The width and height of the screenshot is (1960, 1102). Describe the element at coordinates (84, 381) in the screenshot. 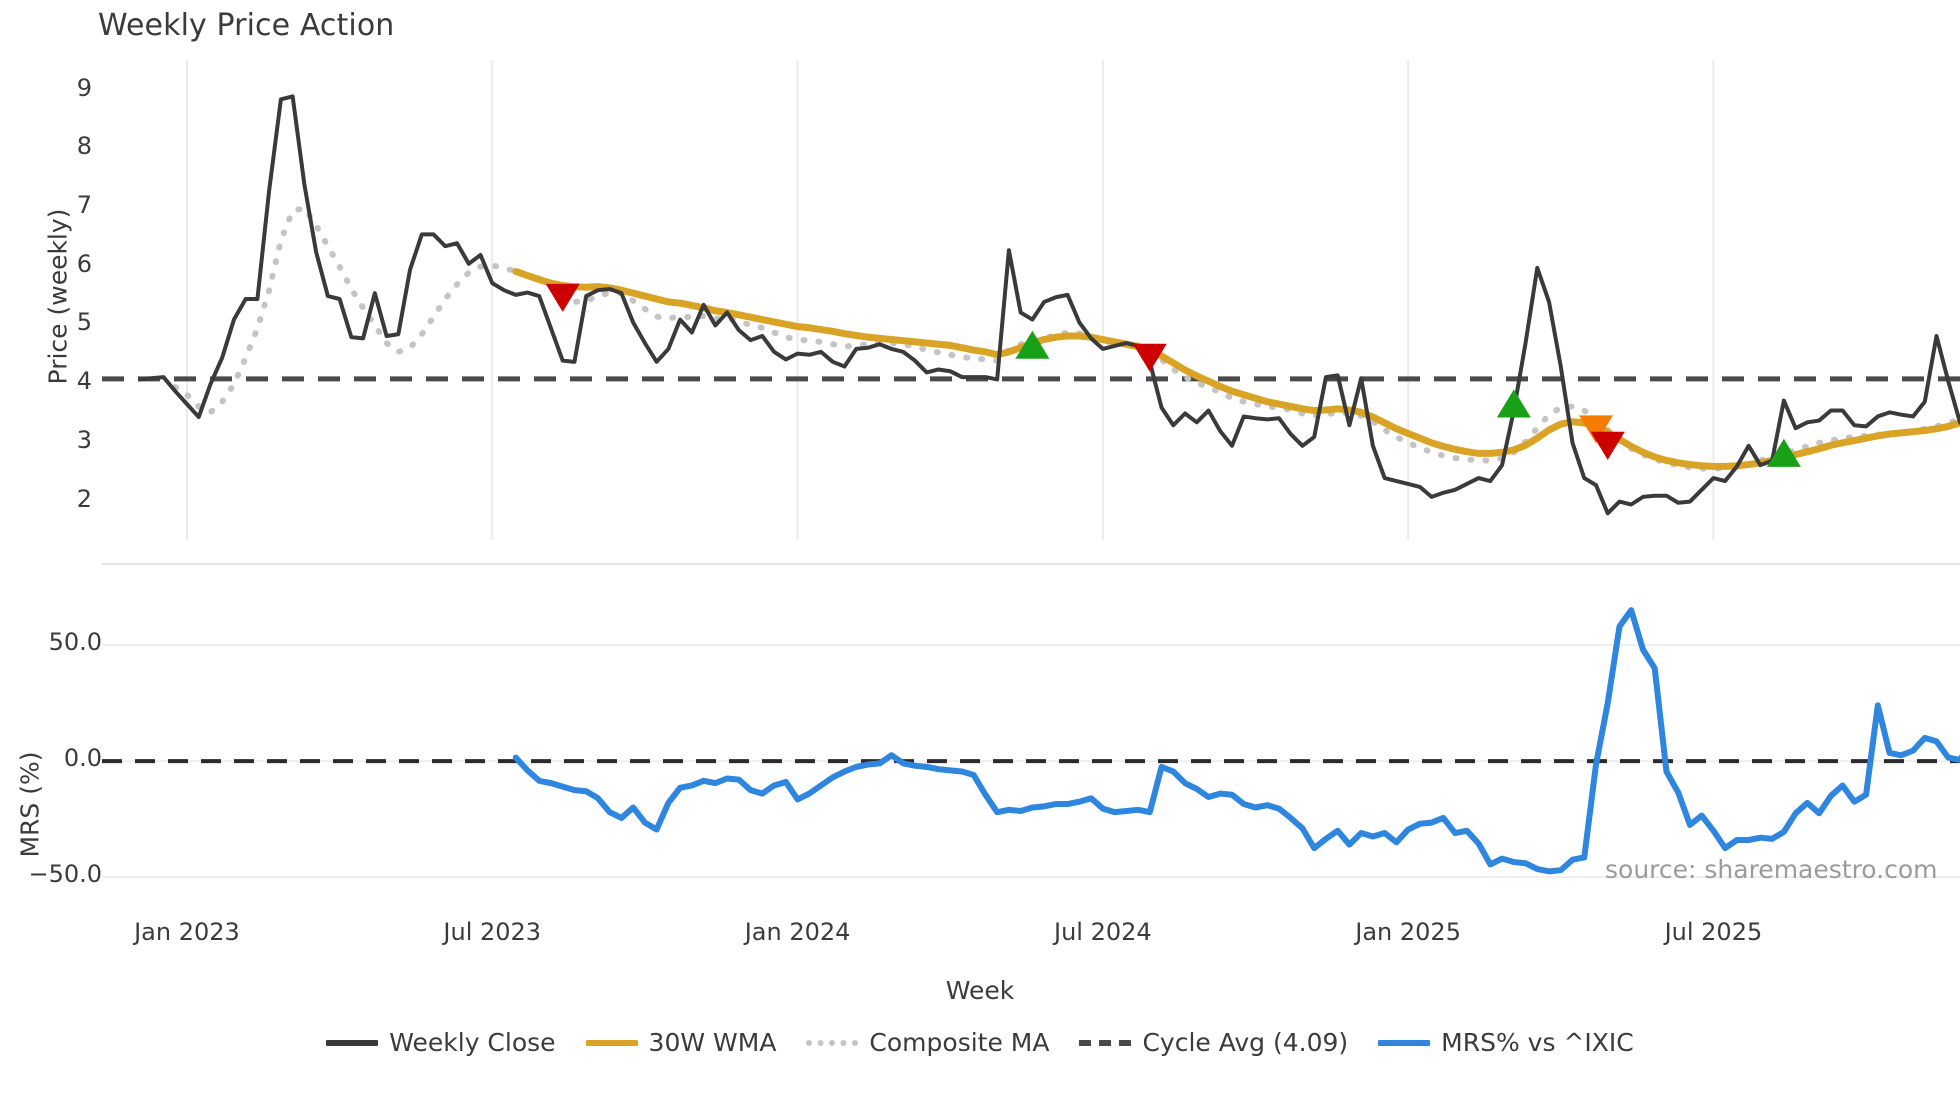

I see `price-y-tick-5: 4` at that location.